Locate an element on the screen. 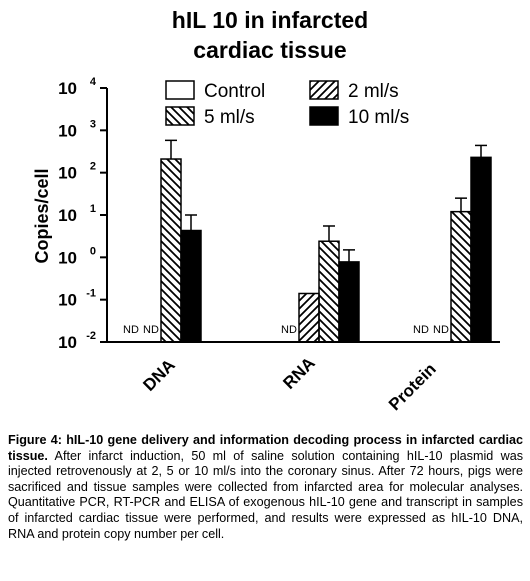 This screenshot has width=530, height=581. legend: Control 2 ml/s 5 ml/s 10 ml/s is located at coordinates (287, 104).